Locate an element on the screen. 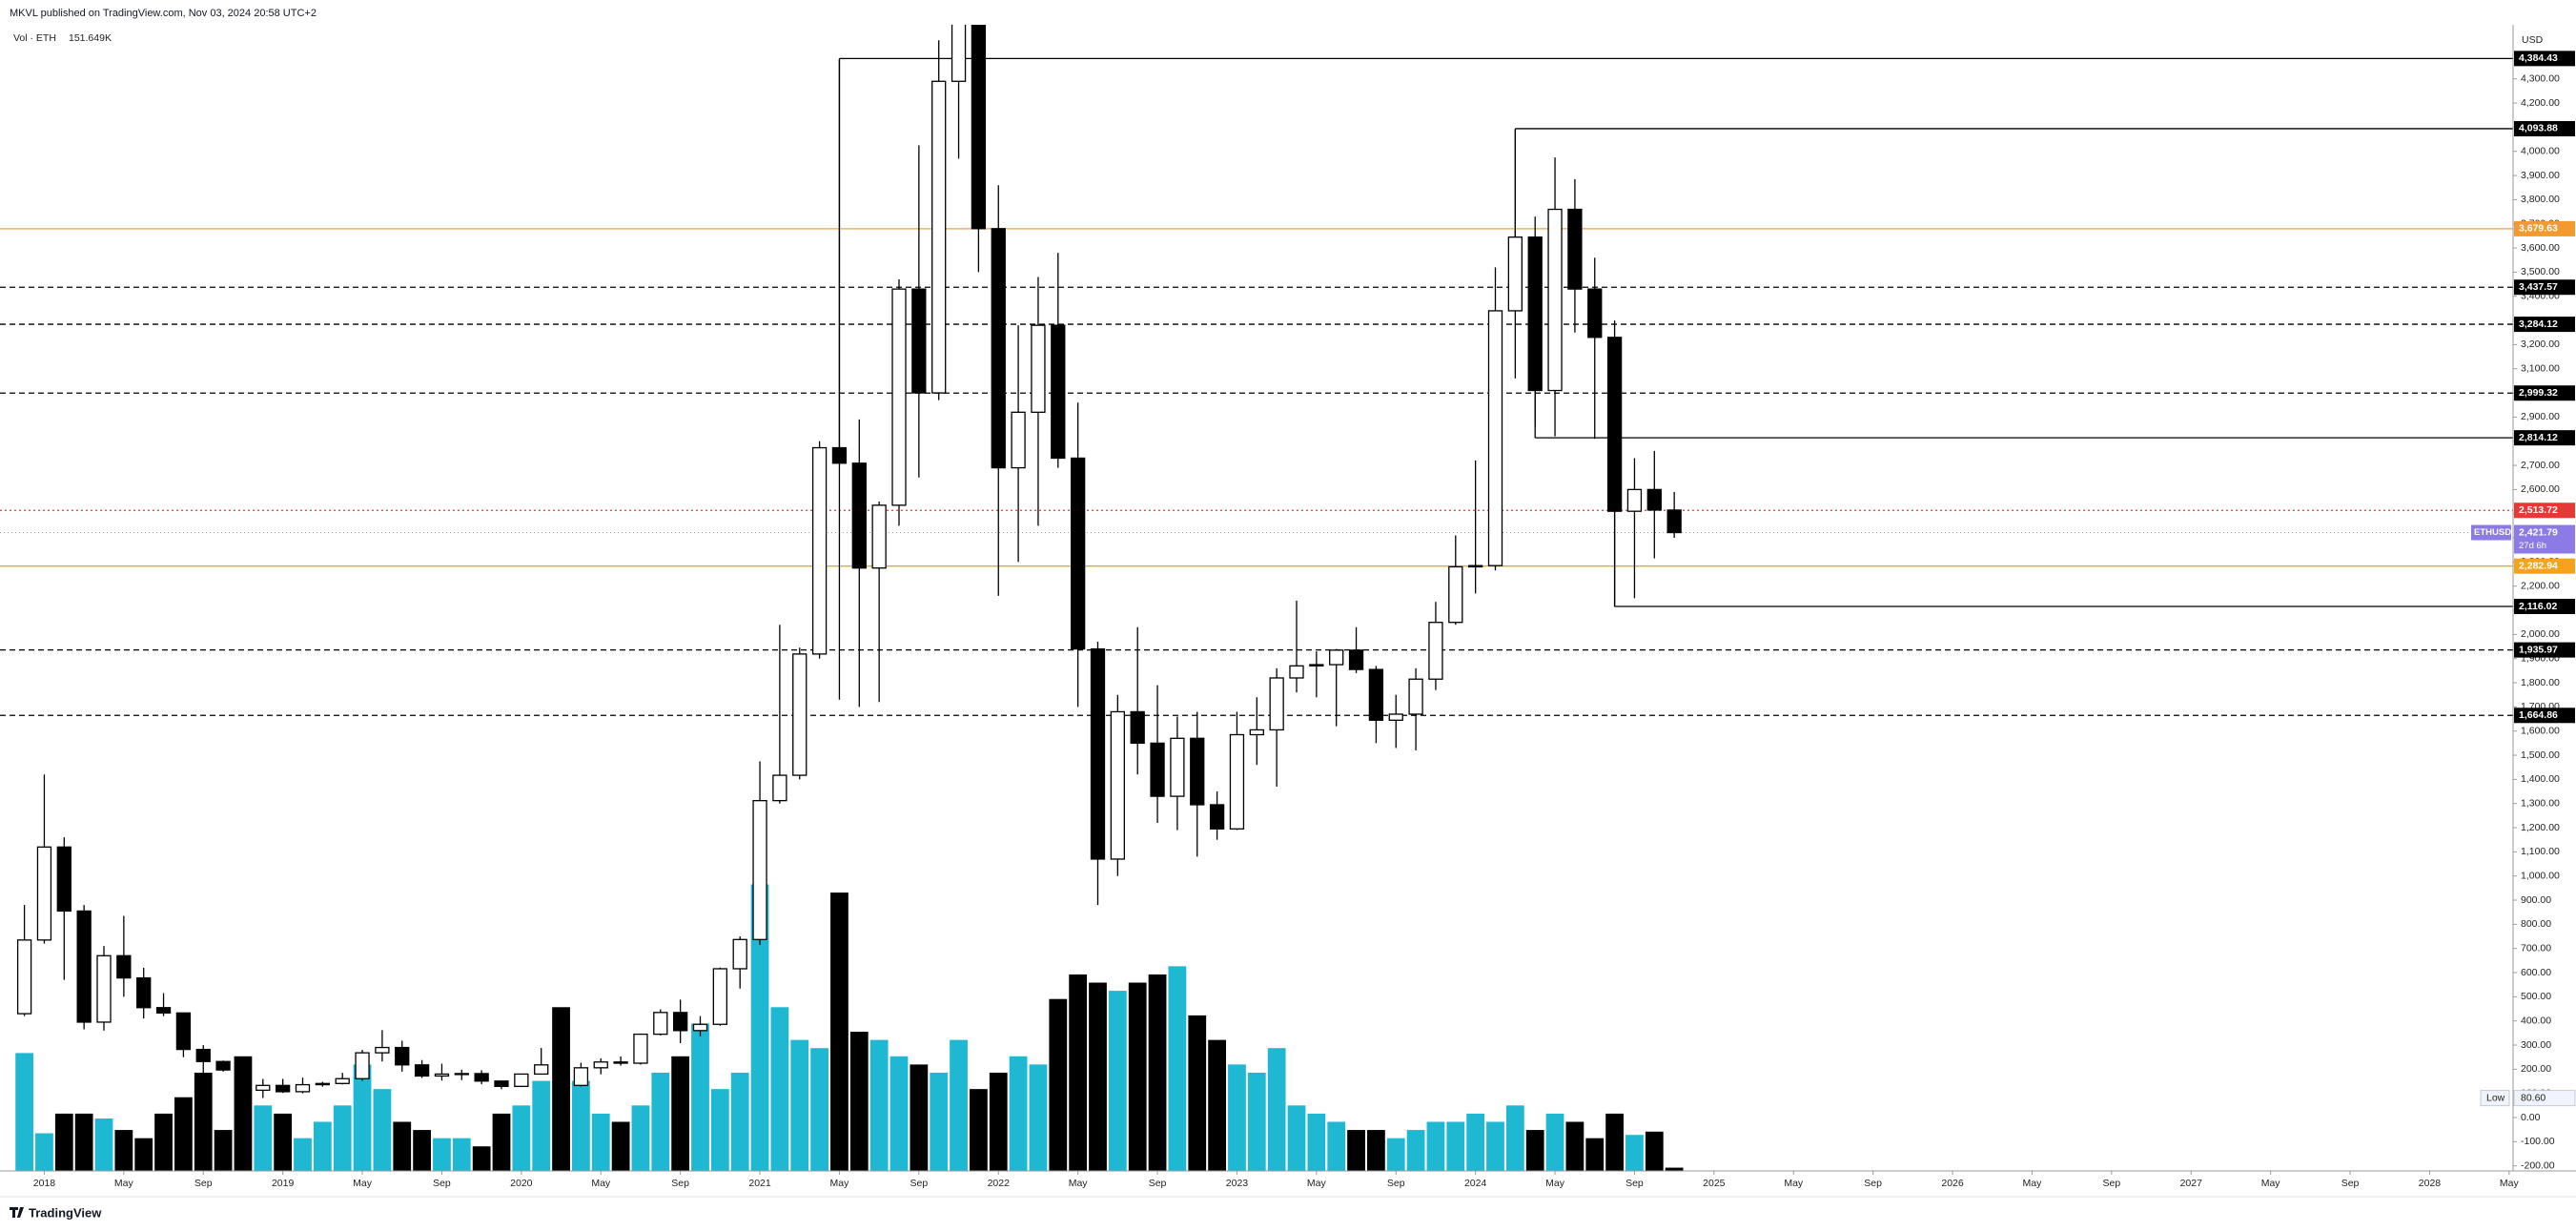 The width and height of the screenshot is (2576, 1231). y-tick-label: 3,500.00 is located at coordinates (2540, 271).